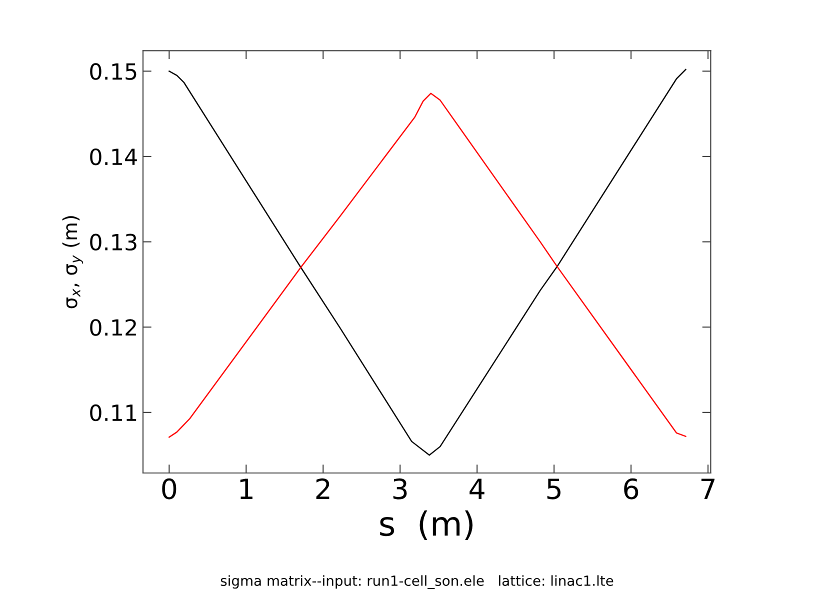 The image size is (834, 607). What do you see at coordinates (631, 489) in the screenshot?
I see `x-tick-label: 6` at bounding box center [631, 489].